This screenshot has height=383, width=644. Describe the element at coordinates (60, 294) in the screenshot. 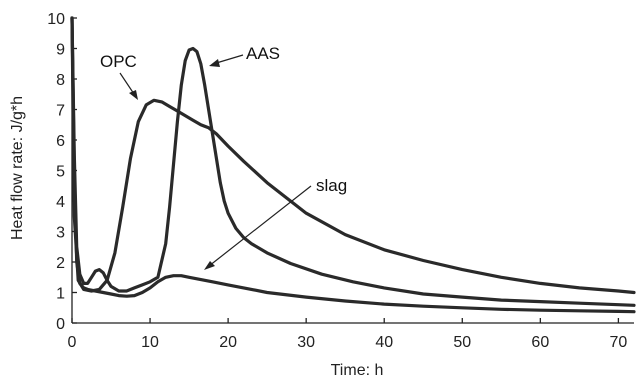

I see `y-tick-label: 1` at that location.